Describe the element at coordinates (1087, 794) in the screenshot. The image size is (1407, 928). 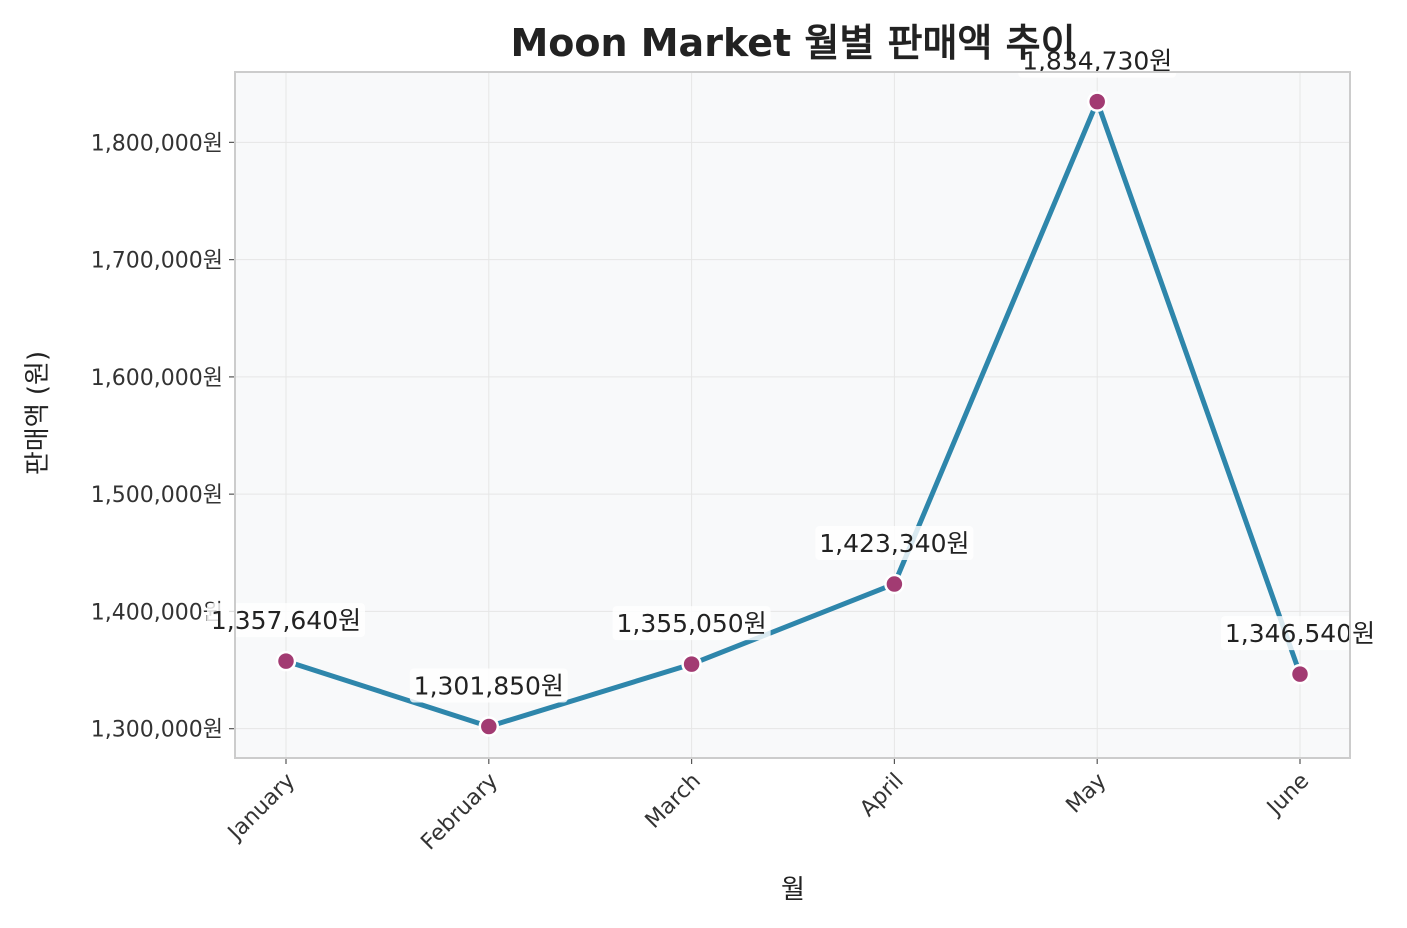
I see `x-tick-label: May` at that location.